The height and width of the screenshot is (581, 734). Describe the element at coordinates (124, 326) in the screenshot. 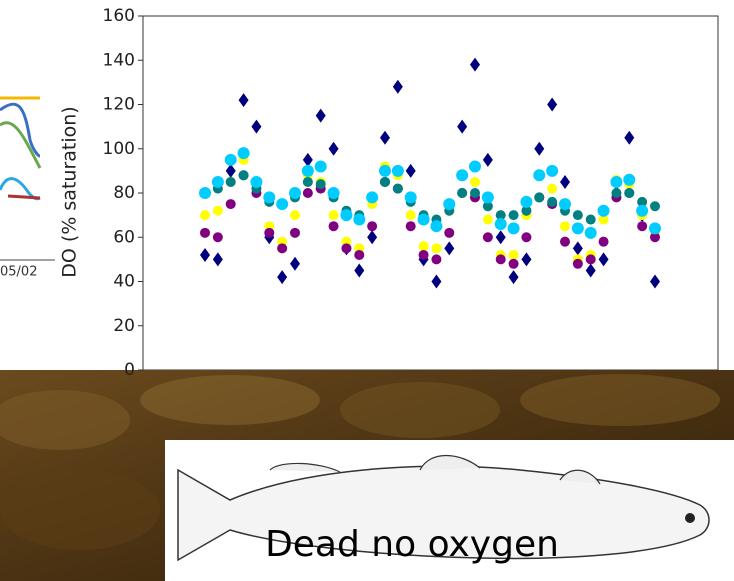

I see `y-tick-label: 20` at that location.